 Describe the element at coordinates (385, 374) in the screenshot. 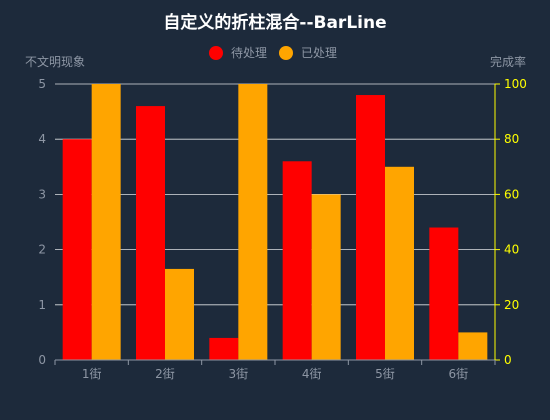

I see `x-tick-label: 5街` at that location.